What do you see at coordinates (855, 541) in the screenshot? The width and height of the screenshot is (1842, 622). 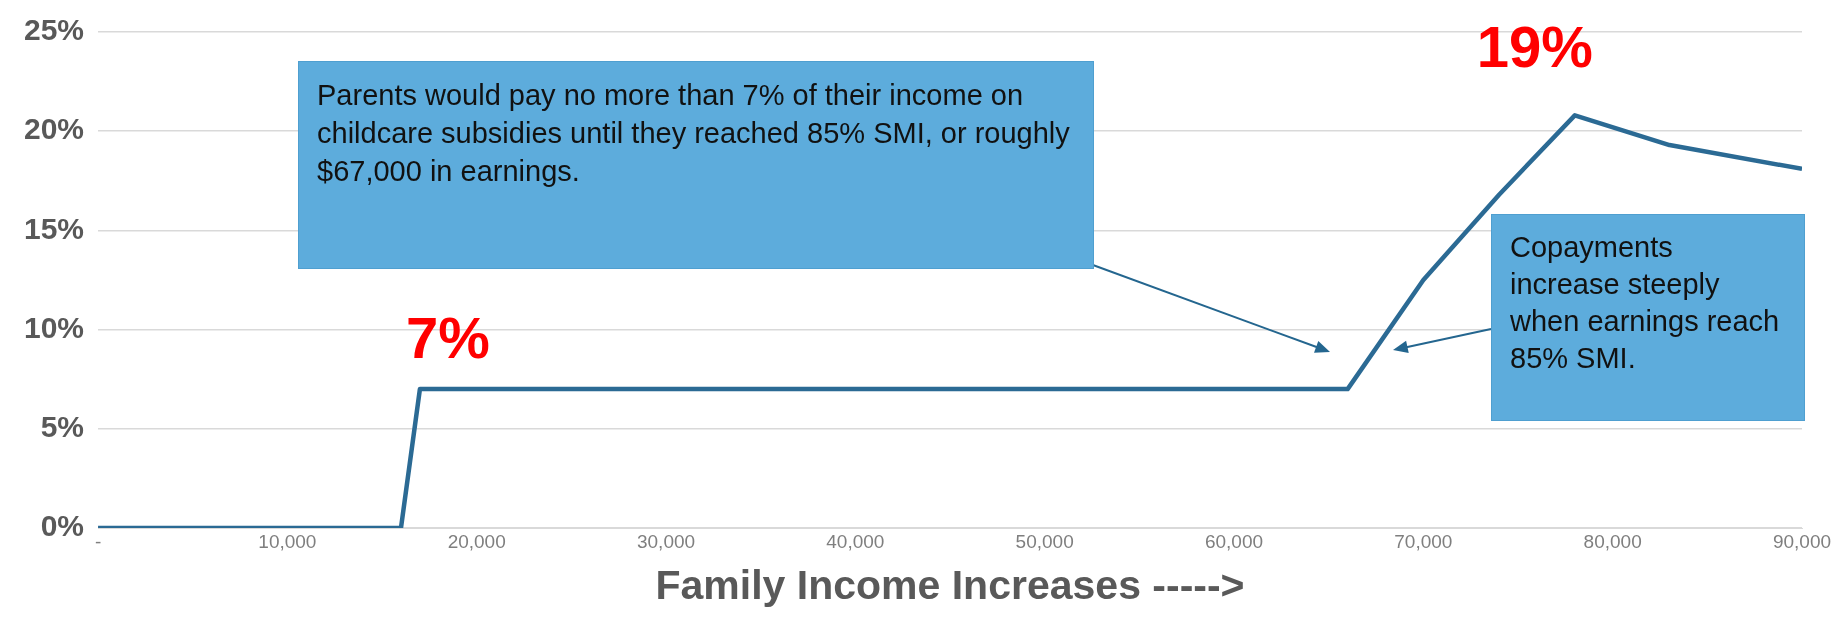 I see `x-tick-label: 40,000` at bounding box center [855, 541].